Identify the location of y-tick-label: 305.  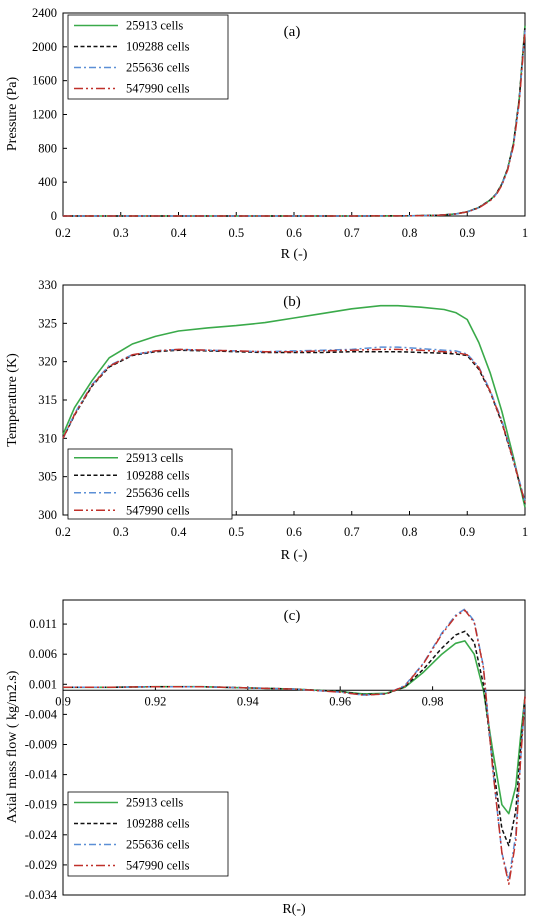
(47, 477).